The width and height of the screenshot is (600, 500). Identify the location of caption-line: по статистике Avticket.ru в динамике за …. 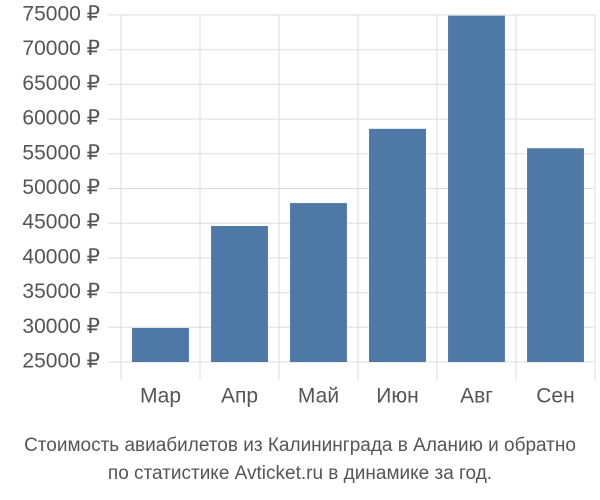
(300, 473).